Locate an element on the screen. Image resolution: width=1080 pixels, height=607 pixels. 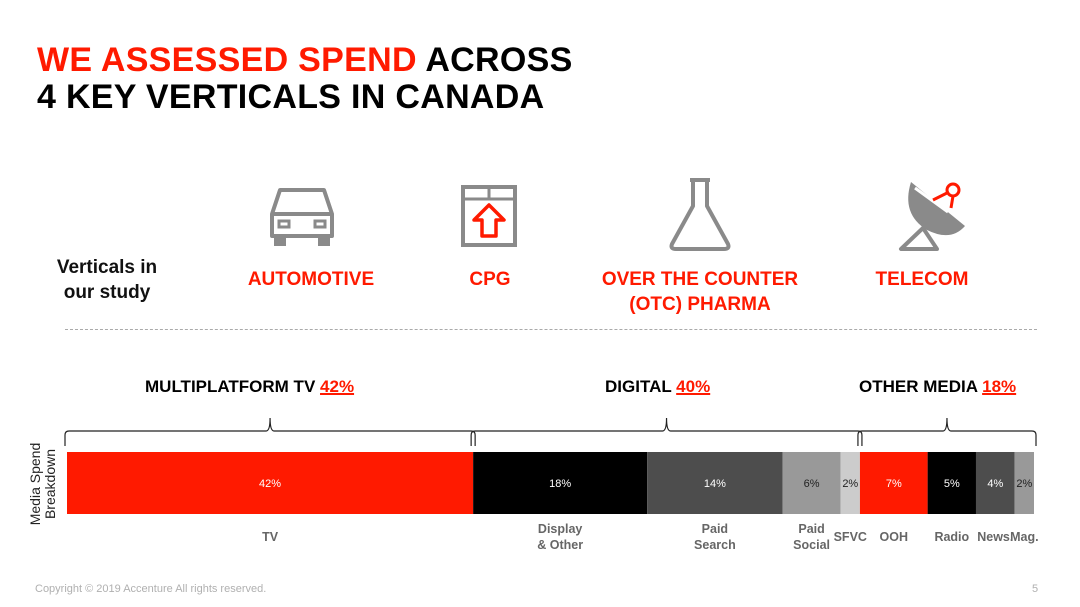
title-line-1: WE ASSESSED SPEND ACROSS is located at coordinates (305, 60).